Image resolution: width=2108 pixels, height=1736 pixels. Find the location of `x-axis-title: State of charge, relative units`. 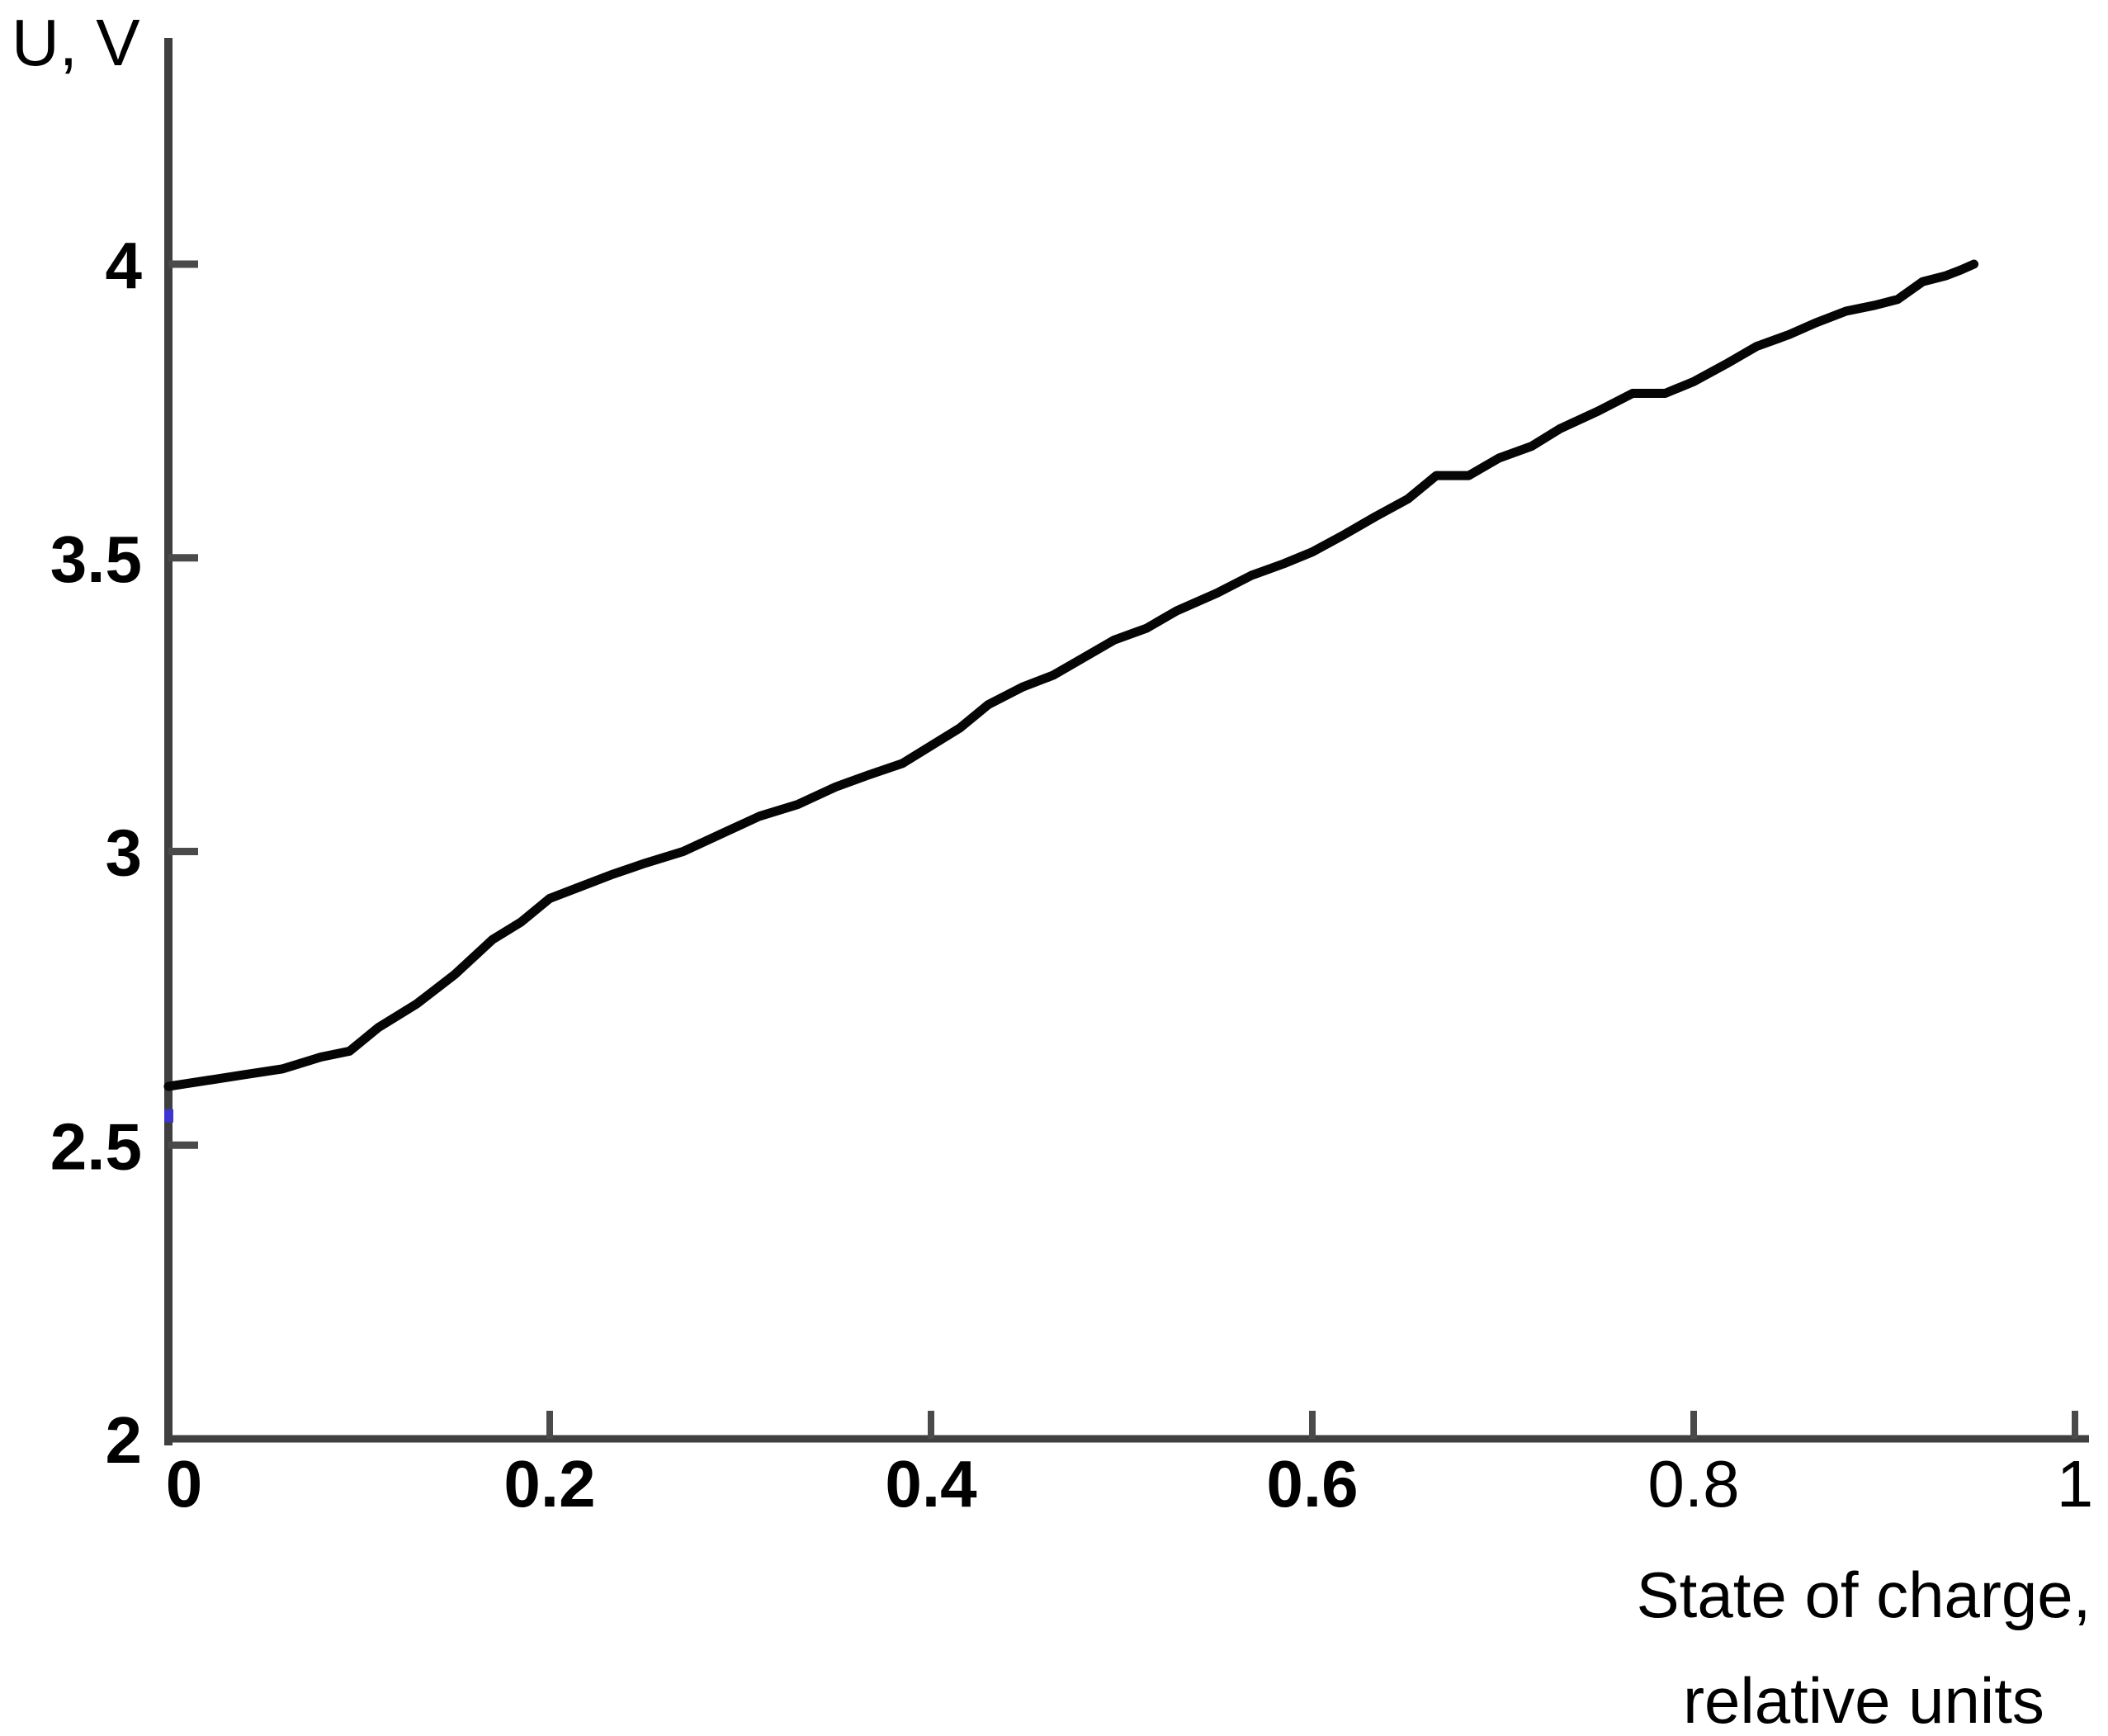

x-axis-title: State of charge, relative units is located at coordinates (1840, 1639).